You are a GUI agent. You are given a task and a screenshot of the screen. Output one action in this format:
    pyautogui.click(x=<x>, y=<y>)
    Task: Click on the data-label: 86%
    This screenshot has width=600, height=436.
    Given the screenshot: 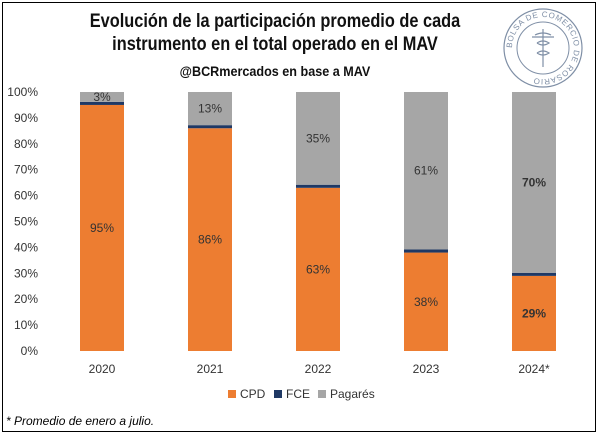 What is the action you would take?
    pyautogui.click(x=210, y=240)
    